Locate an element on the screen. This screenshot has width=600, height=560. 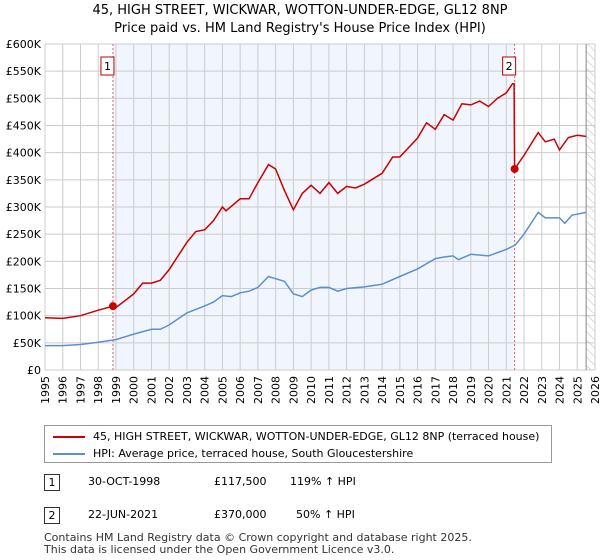
x-tick-label: 2010 is located at coordinates (311, 390).